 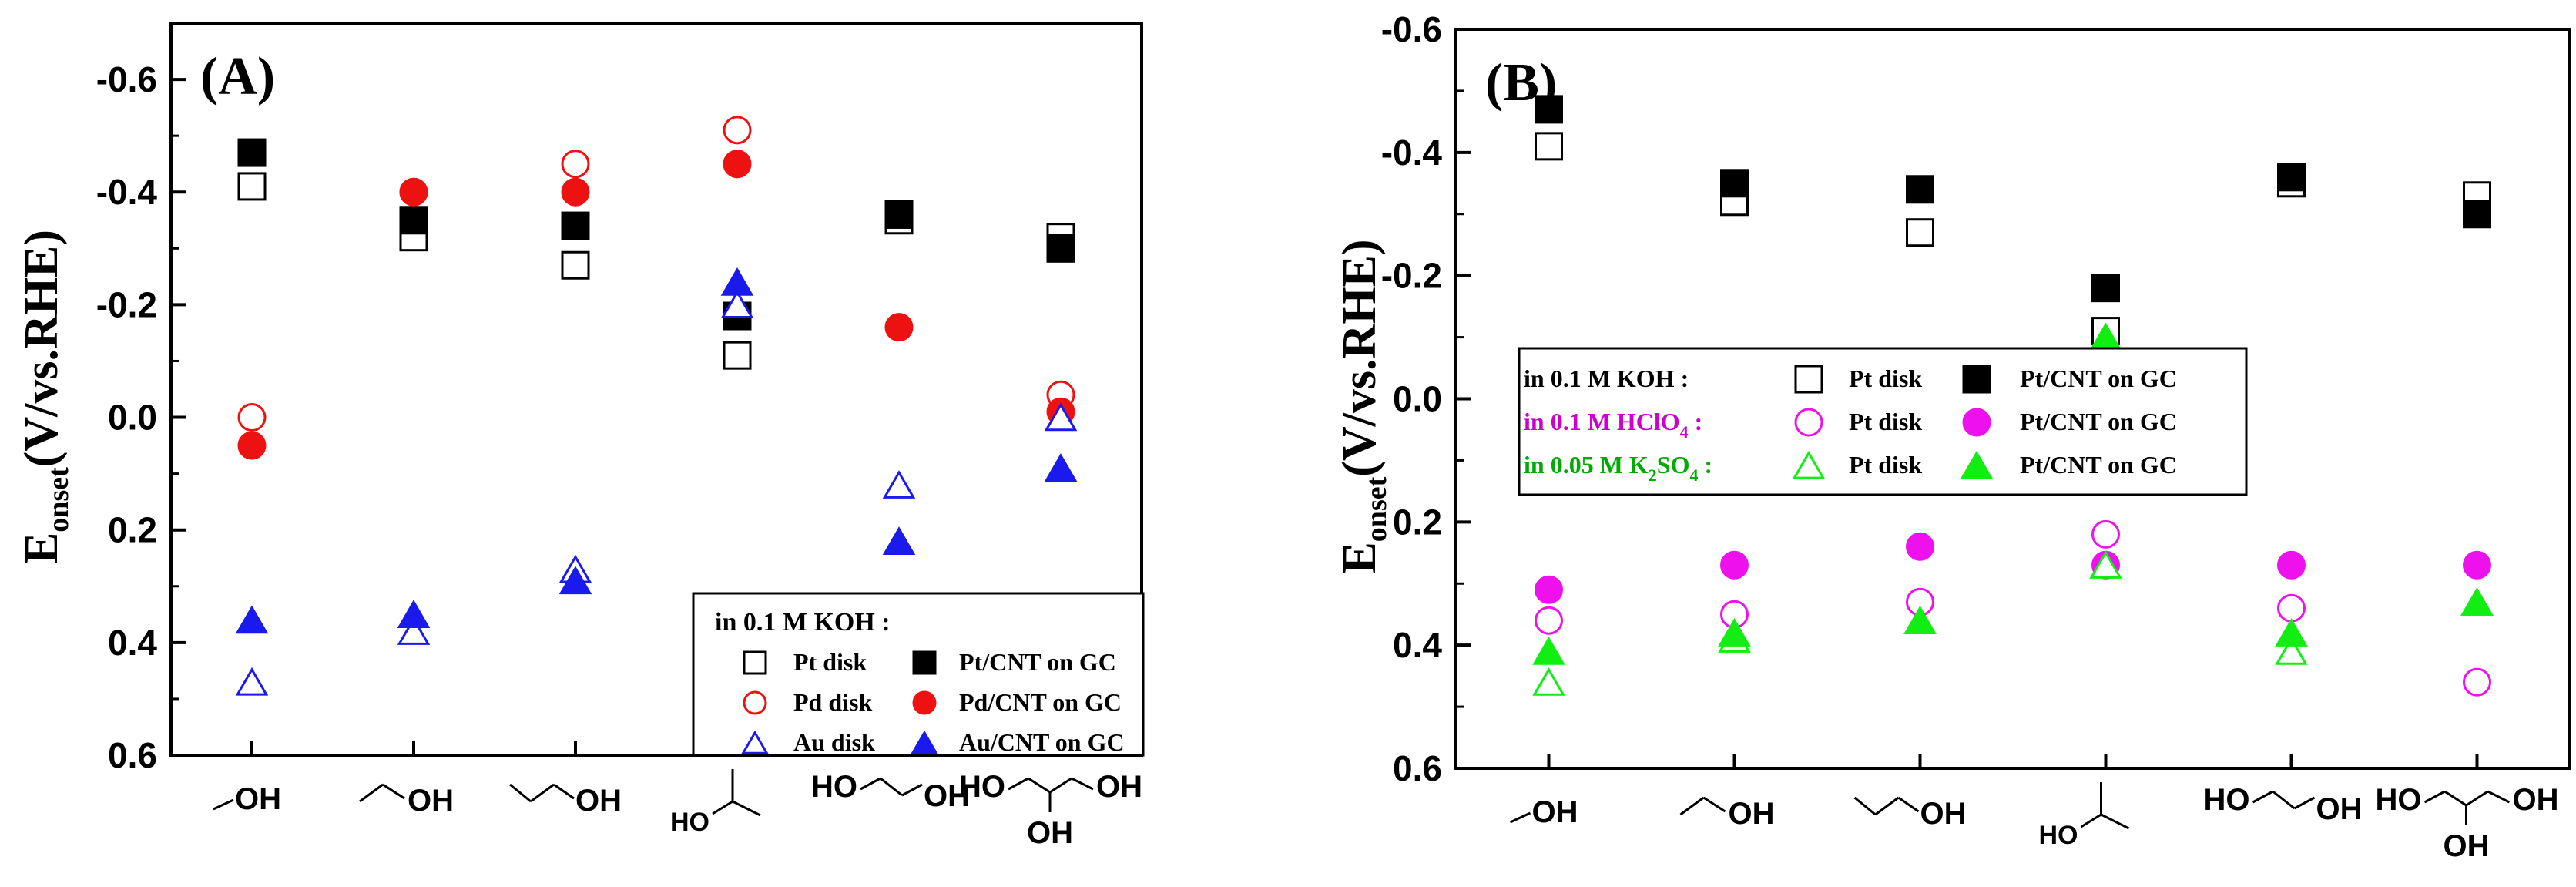 I want to click on legend-label-filled: Pt/CNT on GC, so click(x=1037, y=662).